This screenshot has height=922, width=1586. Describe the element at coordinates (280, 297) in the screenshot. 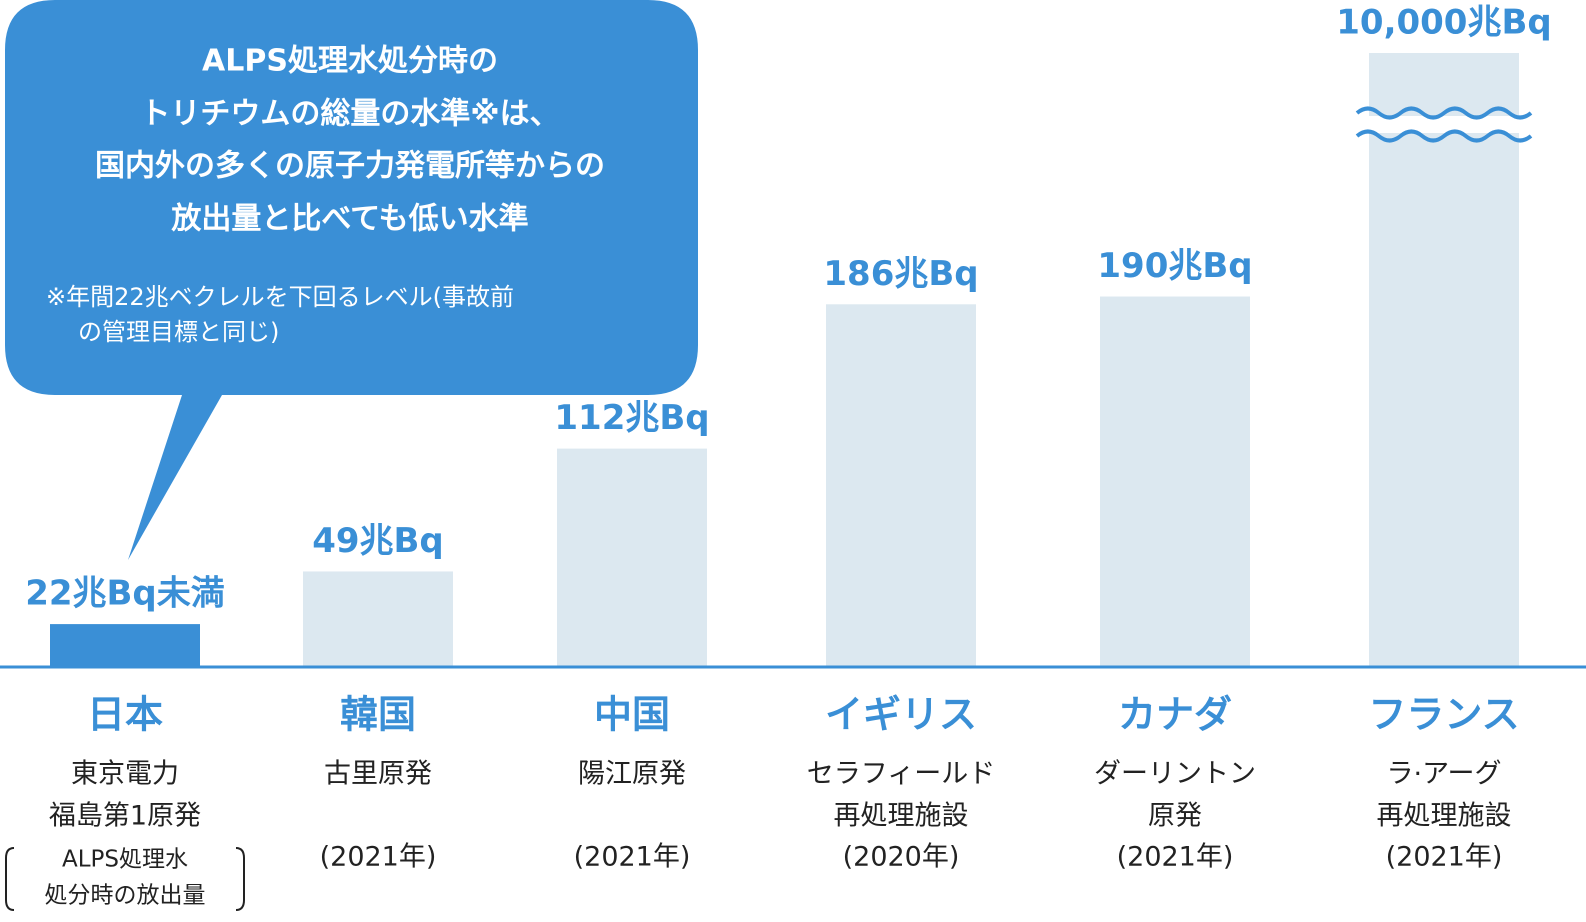

I see `callout-note: ※年間22兆ベクレルを下回るレベル(事故前` at that location.